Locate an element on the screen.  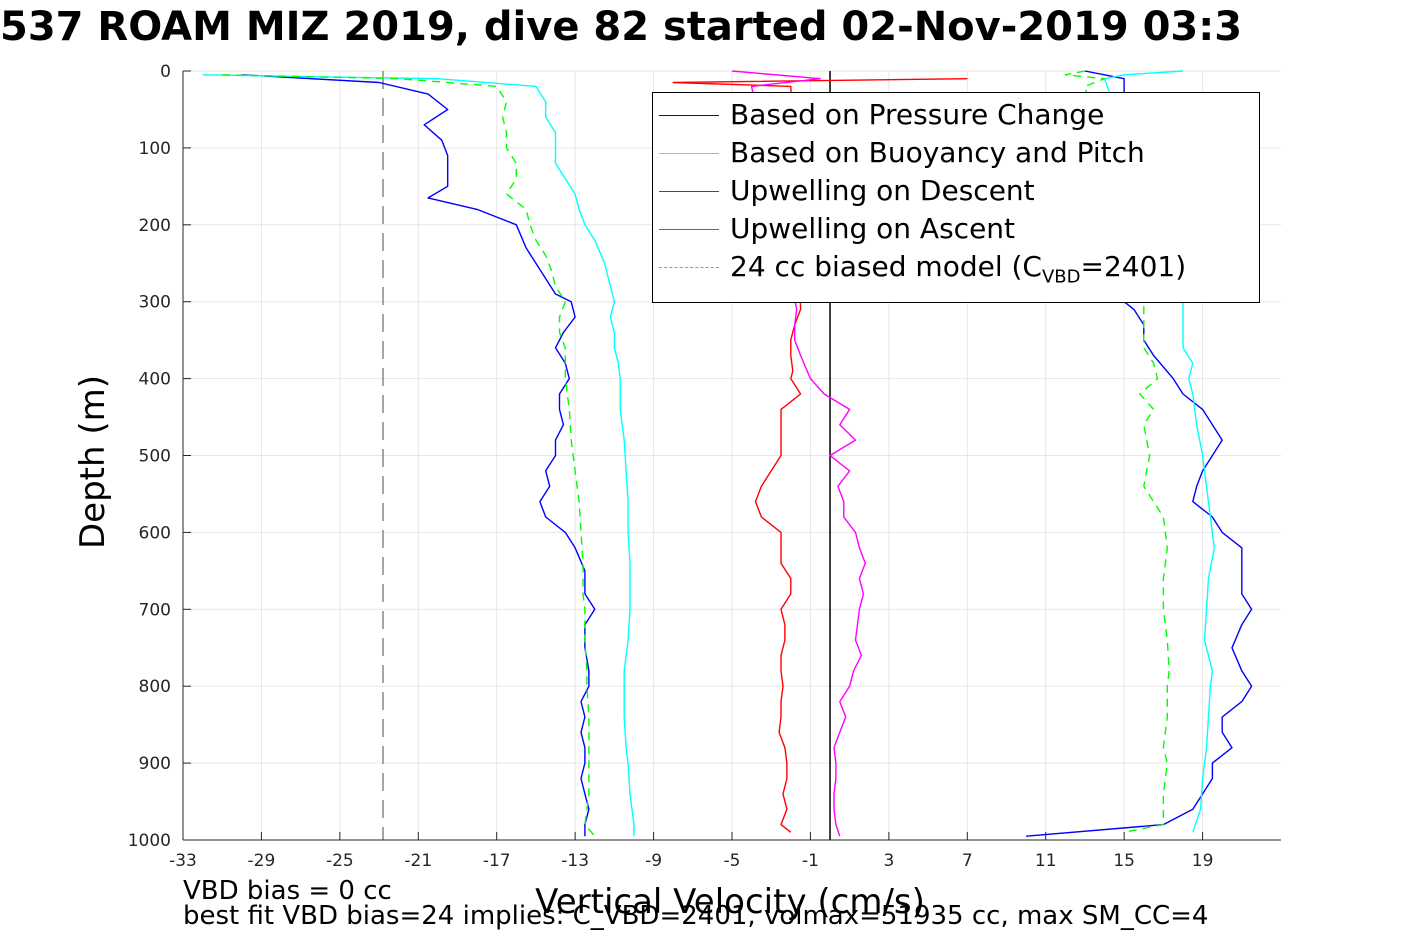
y-tick-label: 400 is located at coordinates (155, 380).